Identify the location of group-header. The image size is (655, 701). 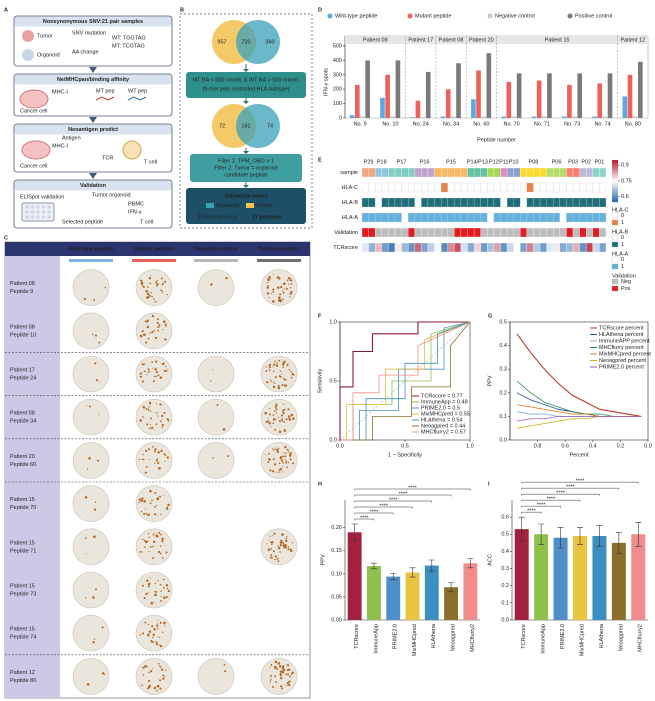
(375, 40).